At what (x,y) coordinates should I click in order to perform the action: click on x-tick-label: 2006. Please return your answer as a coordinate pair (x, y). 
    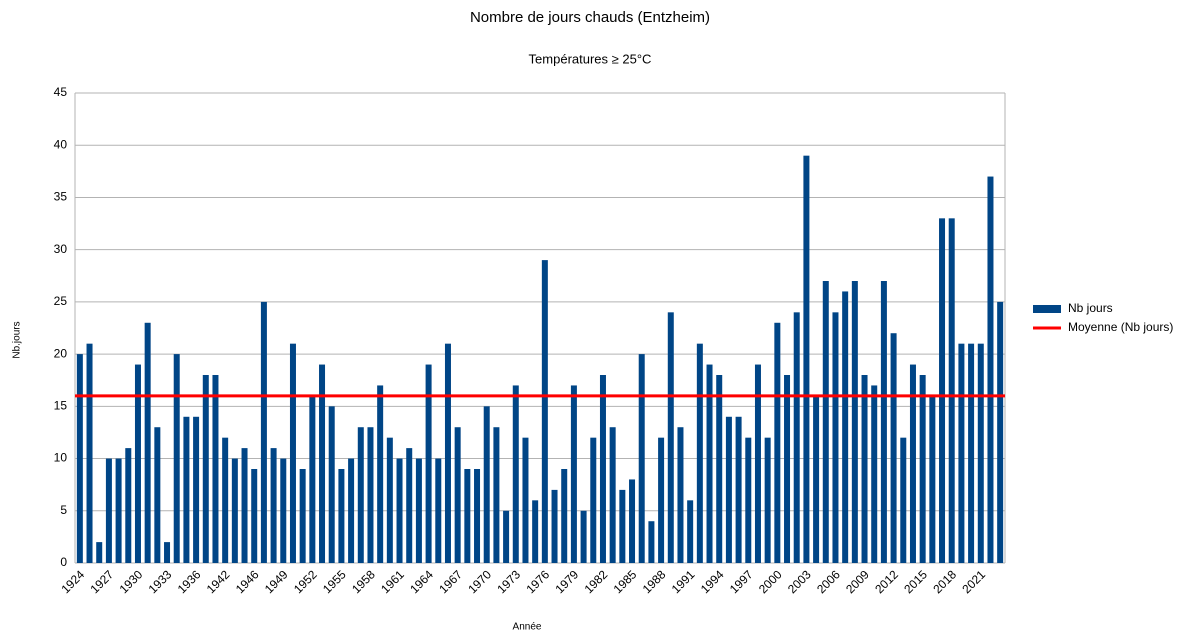
    Looking at the image, I should click on (828, 581).